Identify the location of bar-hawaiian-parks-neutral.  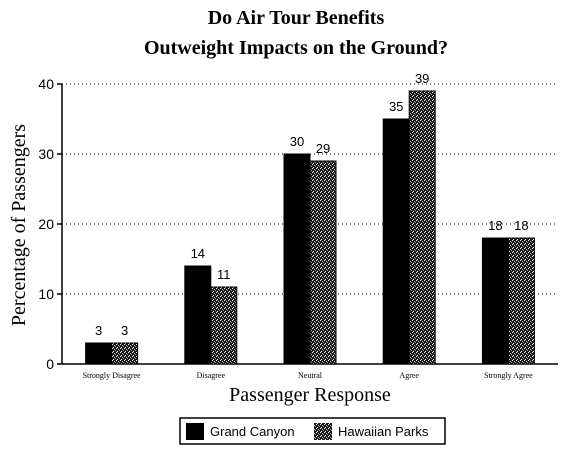
(323, 262).